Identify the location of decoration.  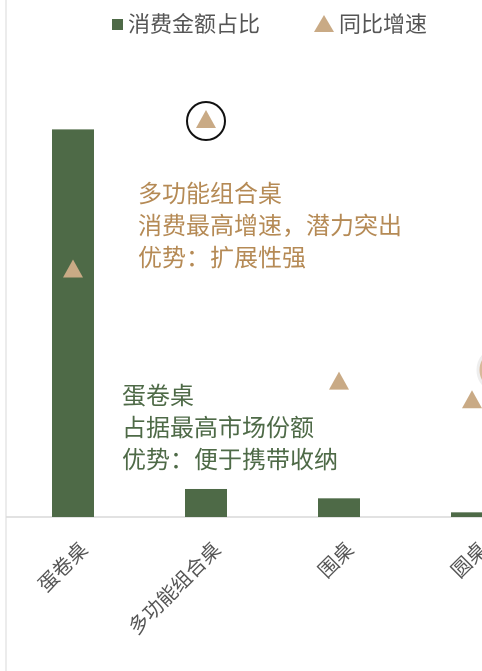
(479, 370).